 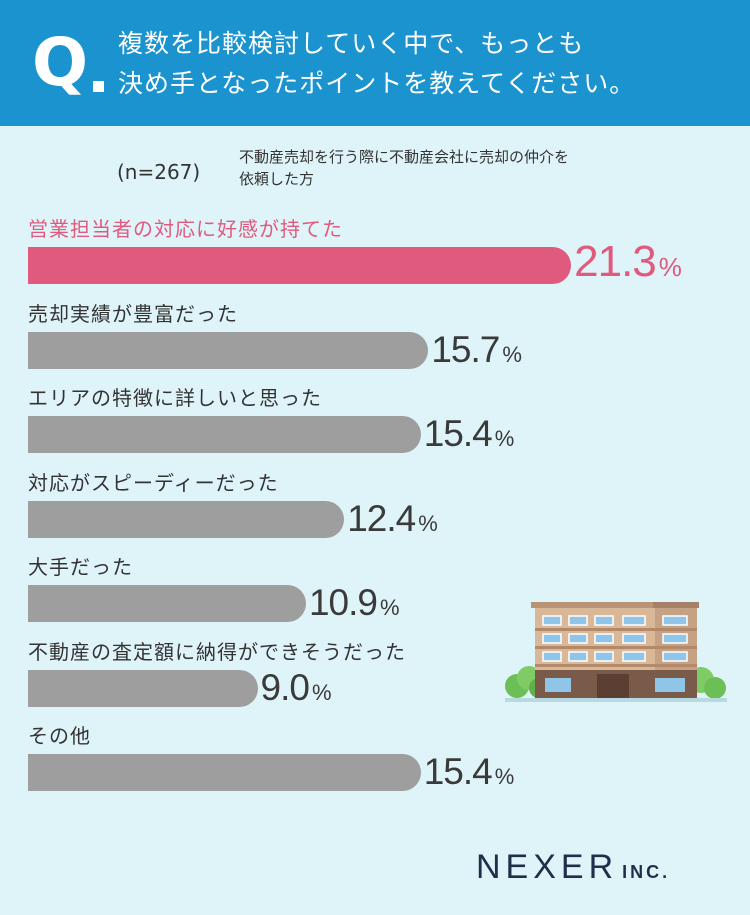 What do you see at coordinates (277, 179) in the screenshot?
I see `sample-description-line-2: 依頼した方` at bounding box center [277, 179].